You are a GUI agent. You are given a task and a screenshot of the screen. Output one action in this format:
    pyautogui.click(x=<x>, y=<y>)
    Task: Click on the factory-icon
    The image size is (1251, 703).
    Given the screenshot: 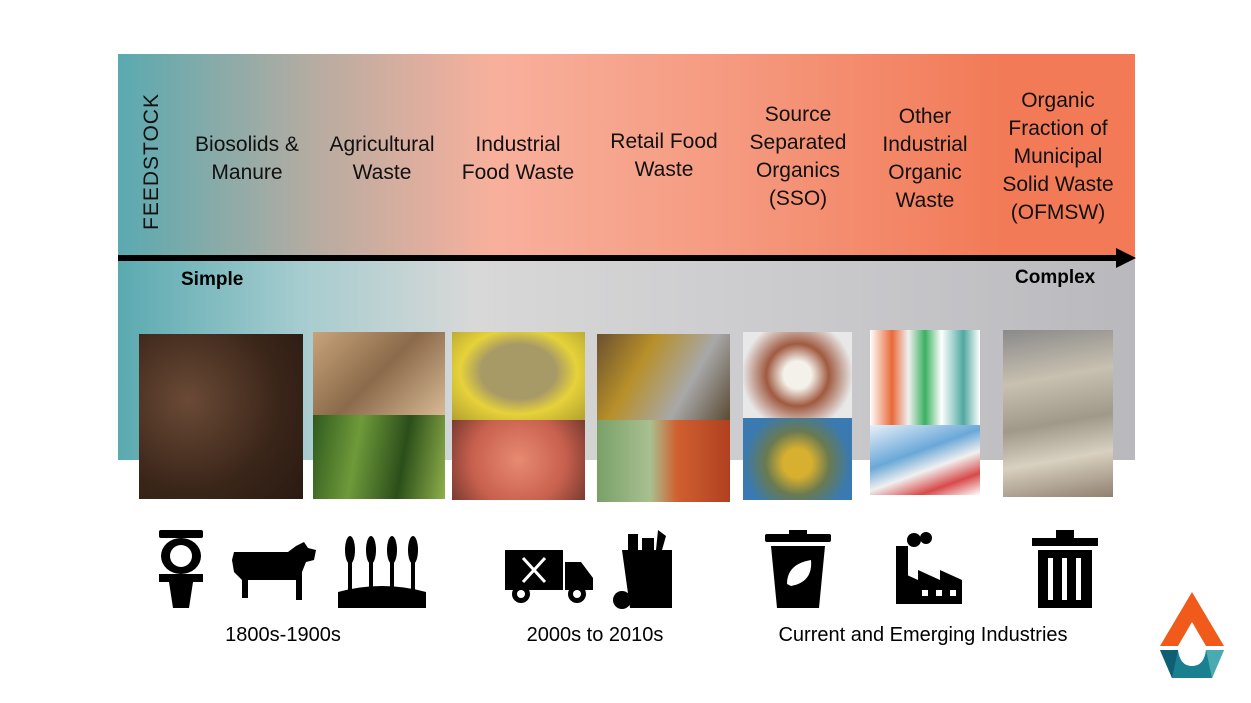 What is the action you would take?
    pyautogui.click(x=929, y=568)
    